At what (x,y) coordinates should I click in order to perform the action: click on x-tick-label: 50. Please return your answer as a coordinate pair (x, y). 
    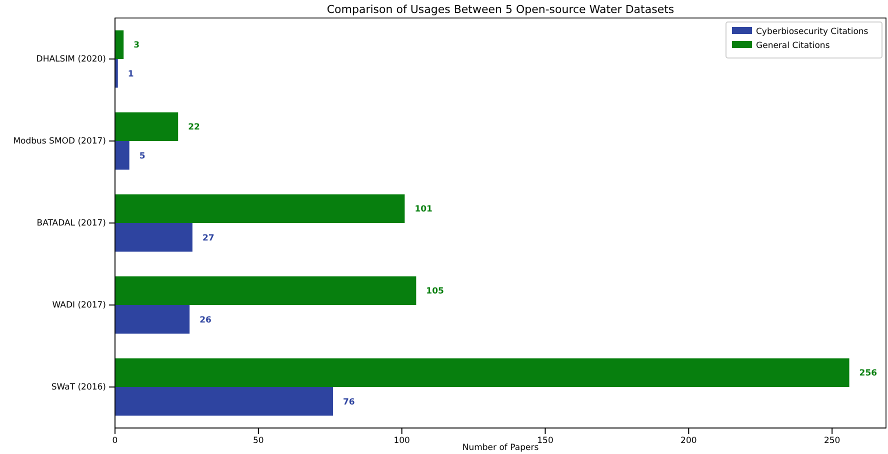
    Looking at the image, I should click on (258, 441).